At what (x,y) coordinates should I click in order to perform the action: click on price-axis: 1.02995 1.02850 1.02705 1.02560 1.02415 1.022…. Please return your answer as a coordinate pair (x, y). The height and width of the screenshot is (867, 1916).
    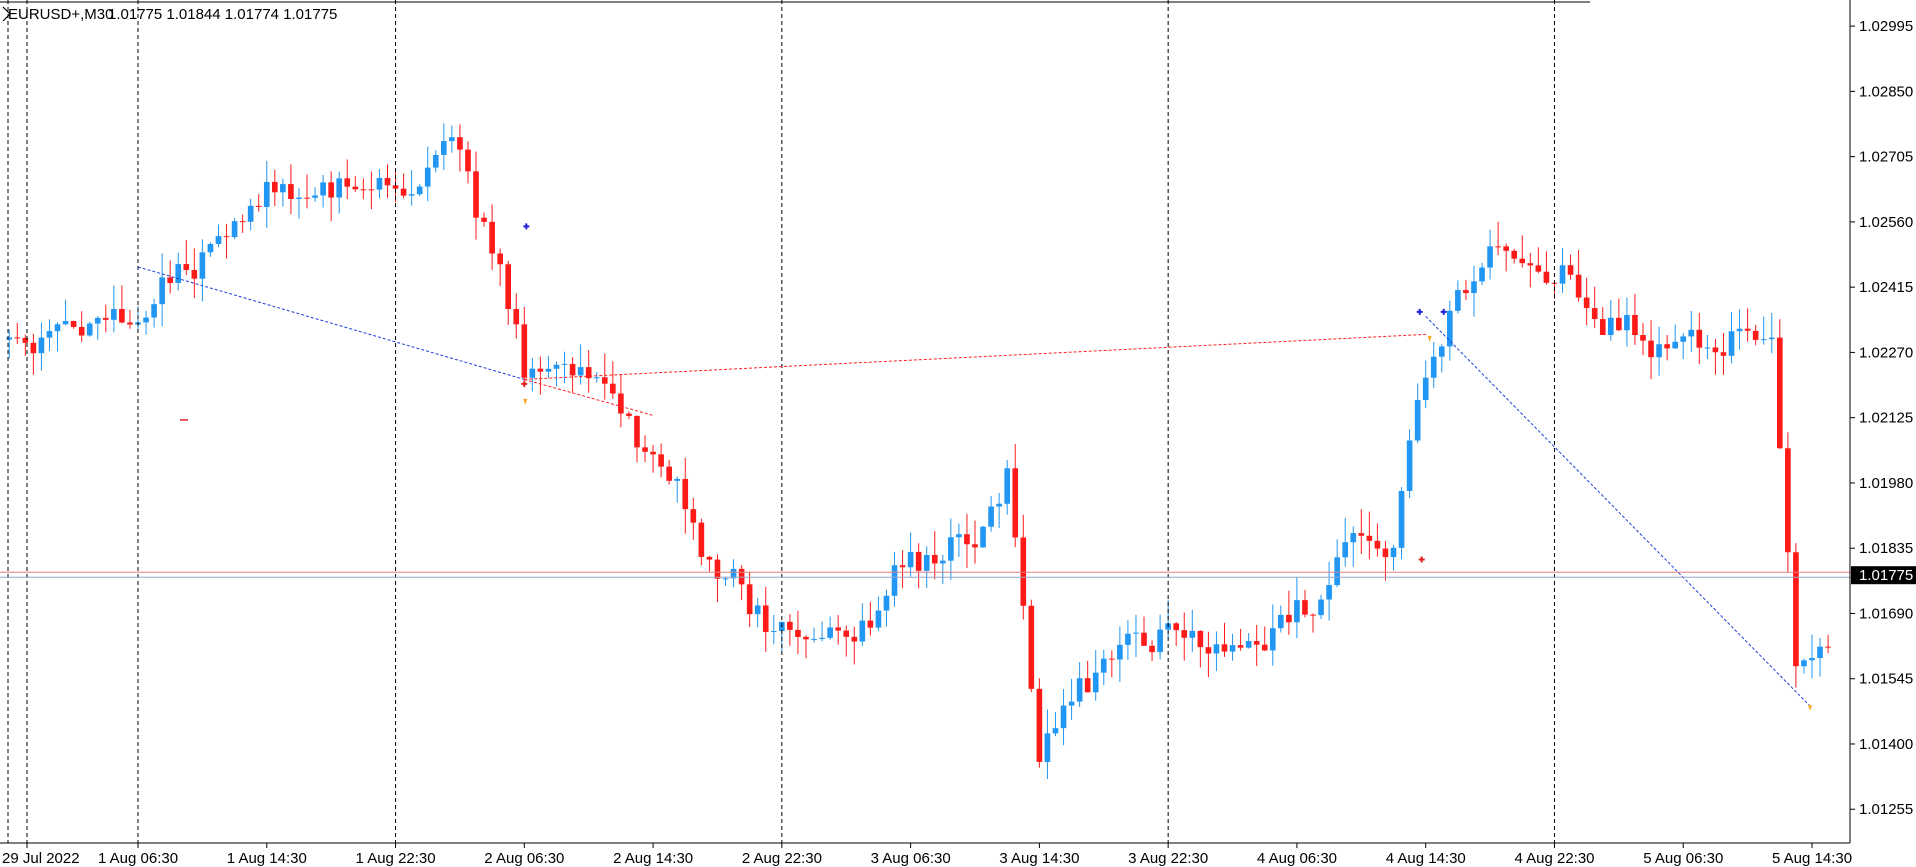
    Looking at the image, I should click on (1881, 418).